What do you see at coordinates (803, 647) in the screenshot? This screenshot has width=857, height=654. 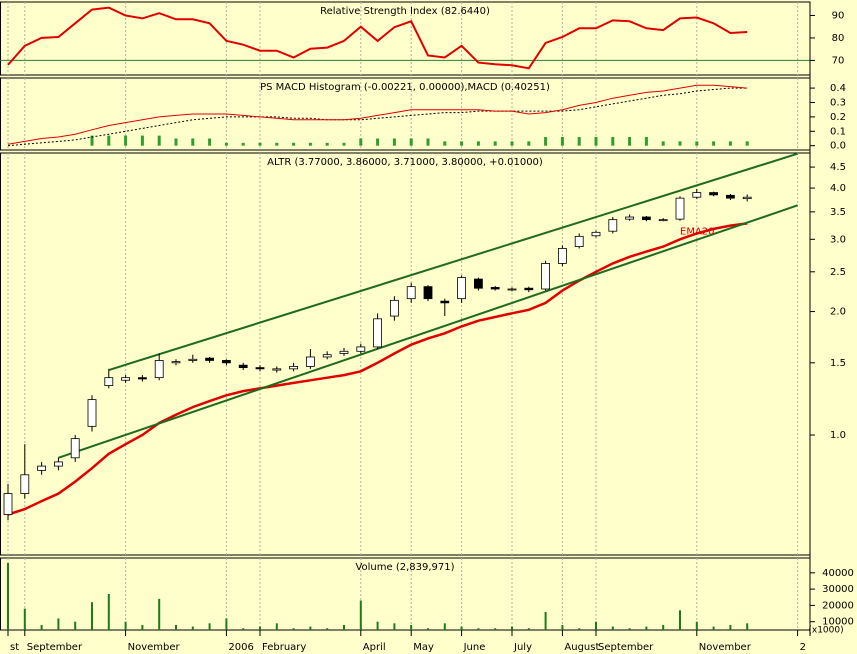 I see `x-tick-label: 2` at bounding box center [803, 647].